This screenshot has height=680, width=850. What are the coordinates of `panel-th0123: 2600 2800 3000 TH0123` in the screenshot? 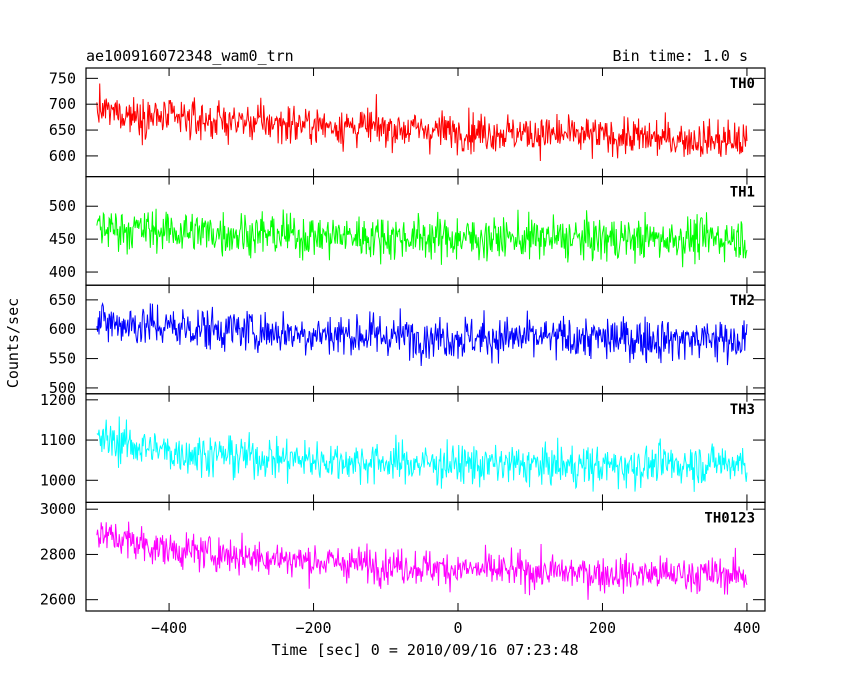 It's located at (403, 556).